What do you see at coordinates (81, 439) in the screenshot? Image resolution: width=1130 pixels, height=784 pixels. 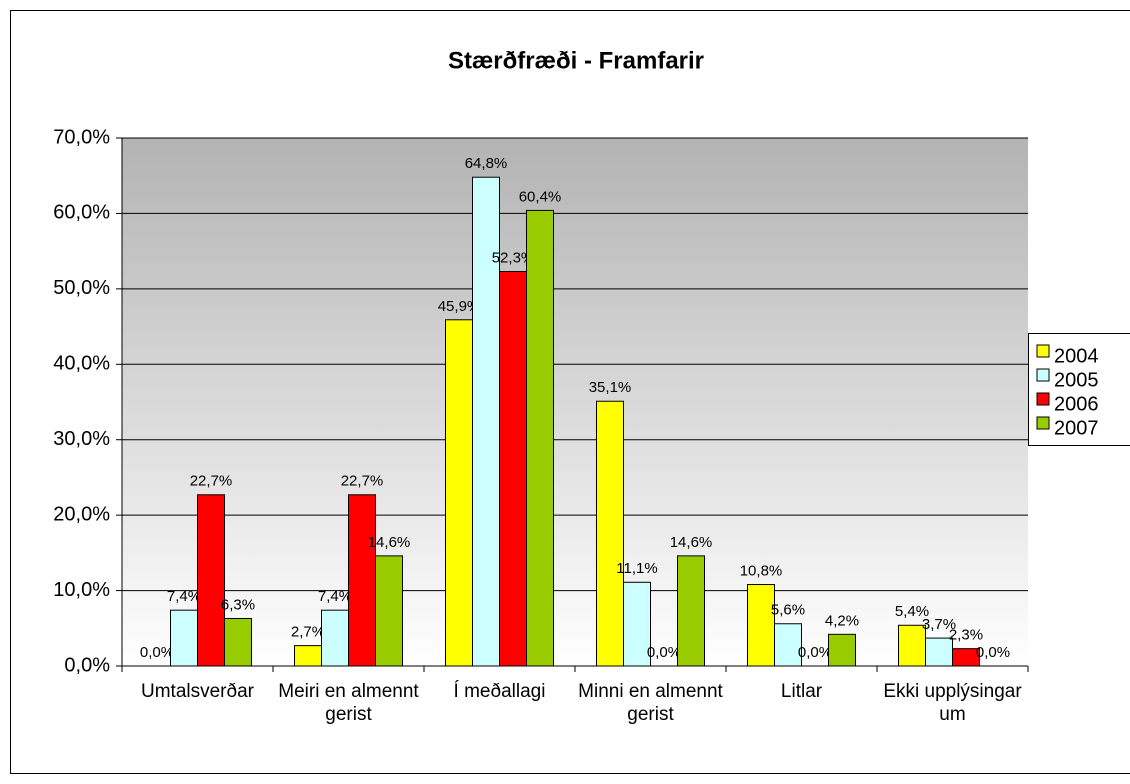 I see `y-tick-label: 30,0%` at bounding box center [81, 439].